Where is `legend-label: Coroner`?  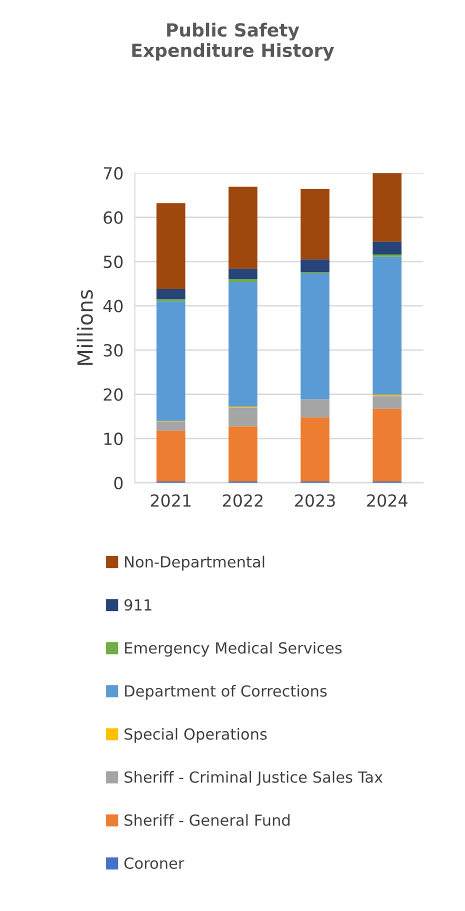 legend-label: Coroner is located at coordinates (154, 863).